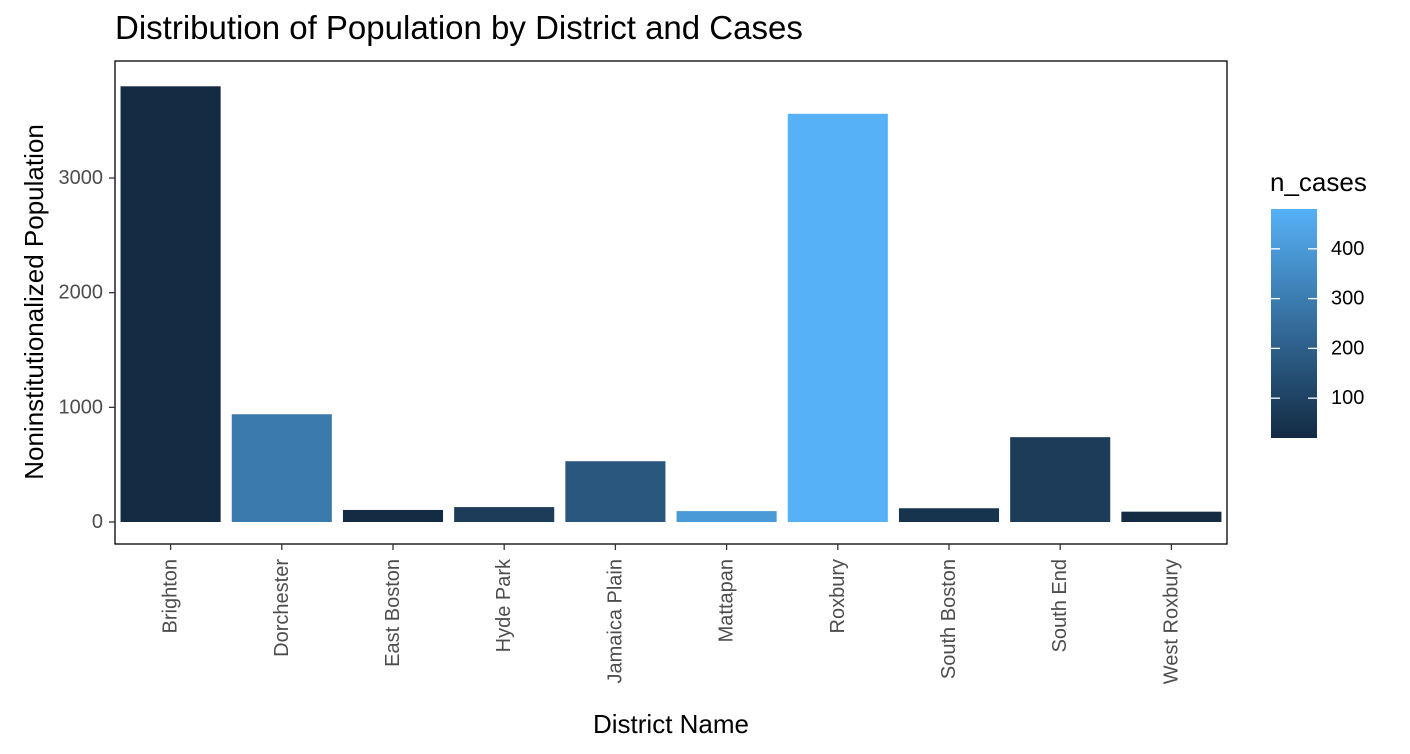 This screenshot has height=754, width=1410. Describe the element at coordinates (504, 514) in the screenshot. I see `bar-hyde-park` at that location.